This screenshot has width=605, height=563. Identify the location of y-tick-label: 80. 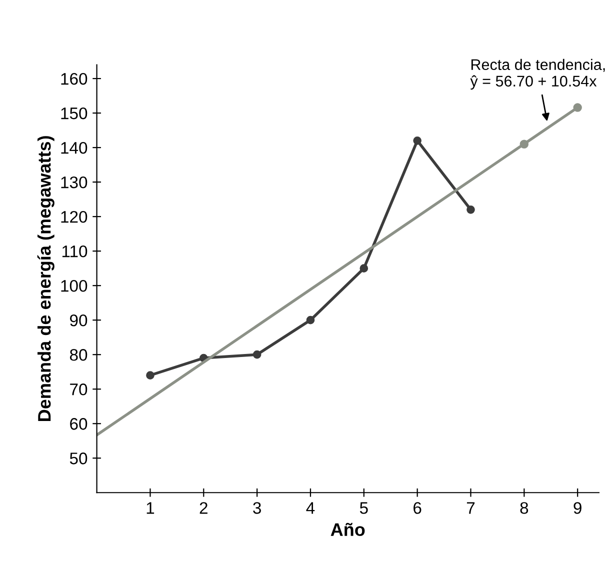
(79, 355).